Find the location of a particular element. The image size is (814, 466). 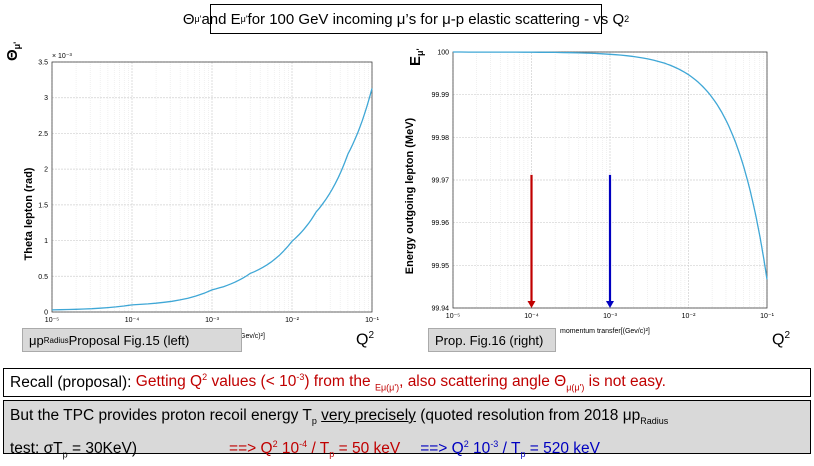

theta-x-tick-label: 10⁻¹ is located at coordinates (372, 320).